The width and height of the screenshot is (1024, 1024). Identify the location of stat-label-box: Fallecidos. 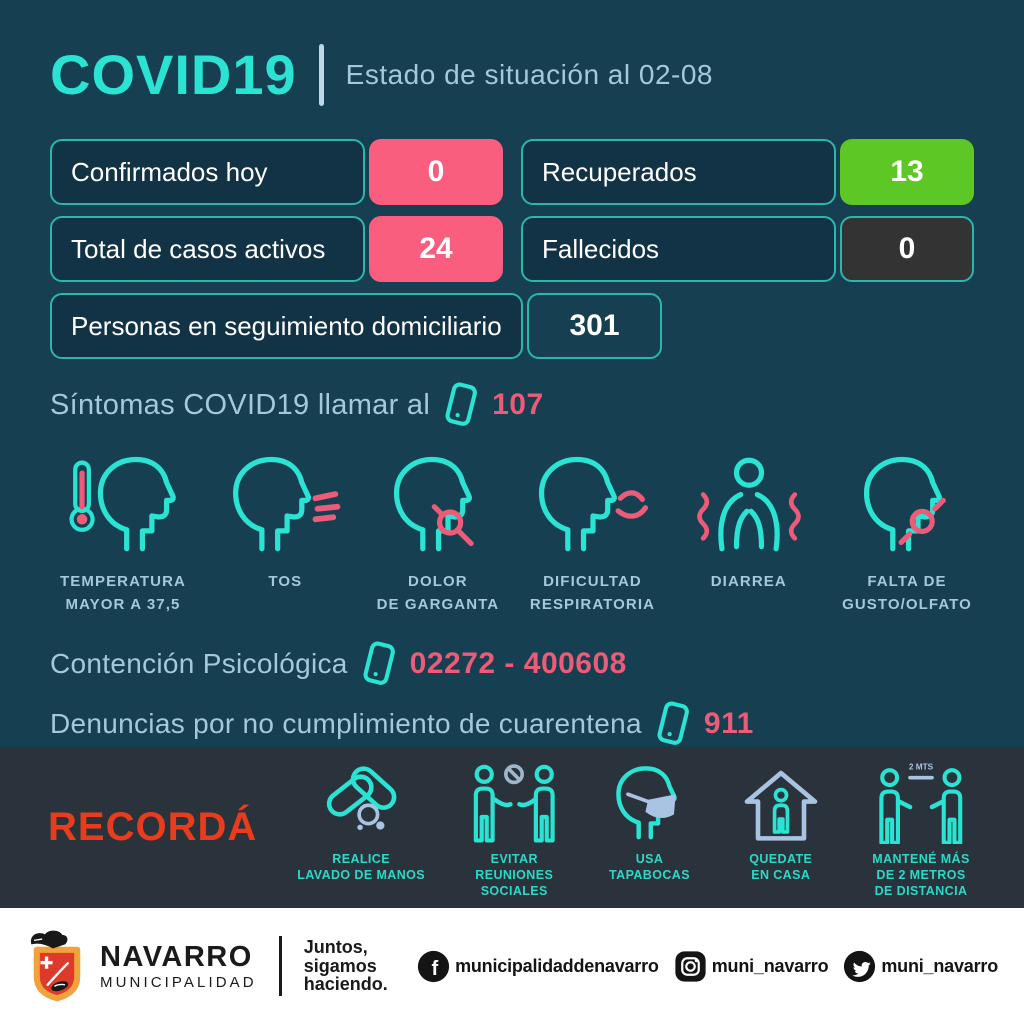
(678, 249).